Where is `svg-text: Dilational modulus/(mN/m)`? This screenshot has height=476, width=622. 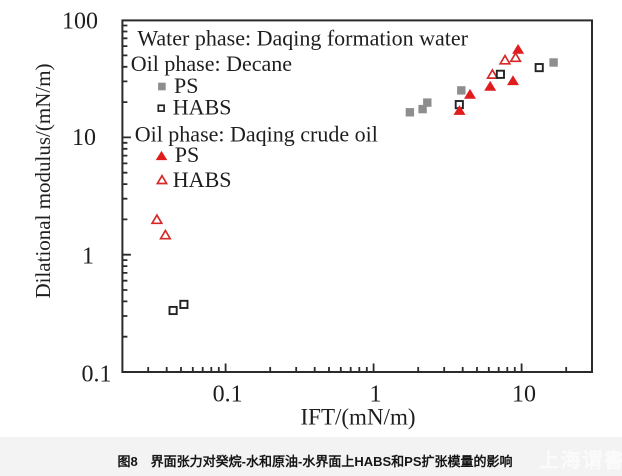 svg-text: Dilational modulus/(mN/m) is located at coordinates (43, 180).